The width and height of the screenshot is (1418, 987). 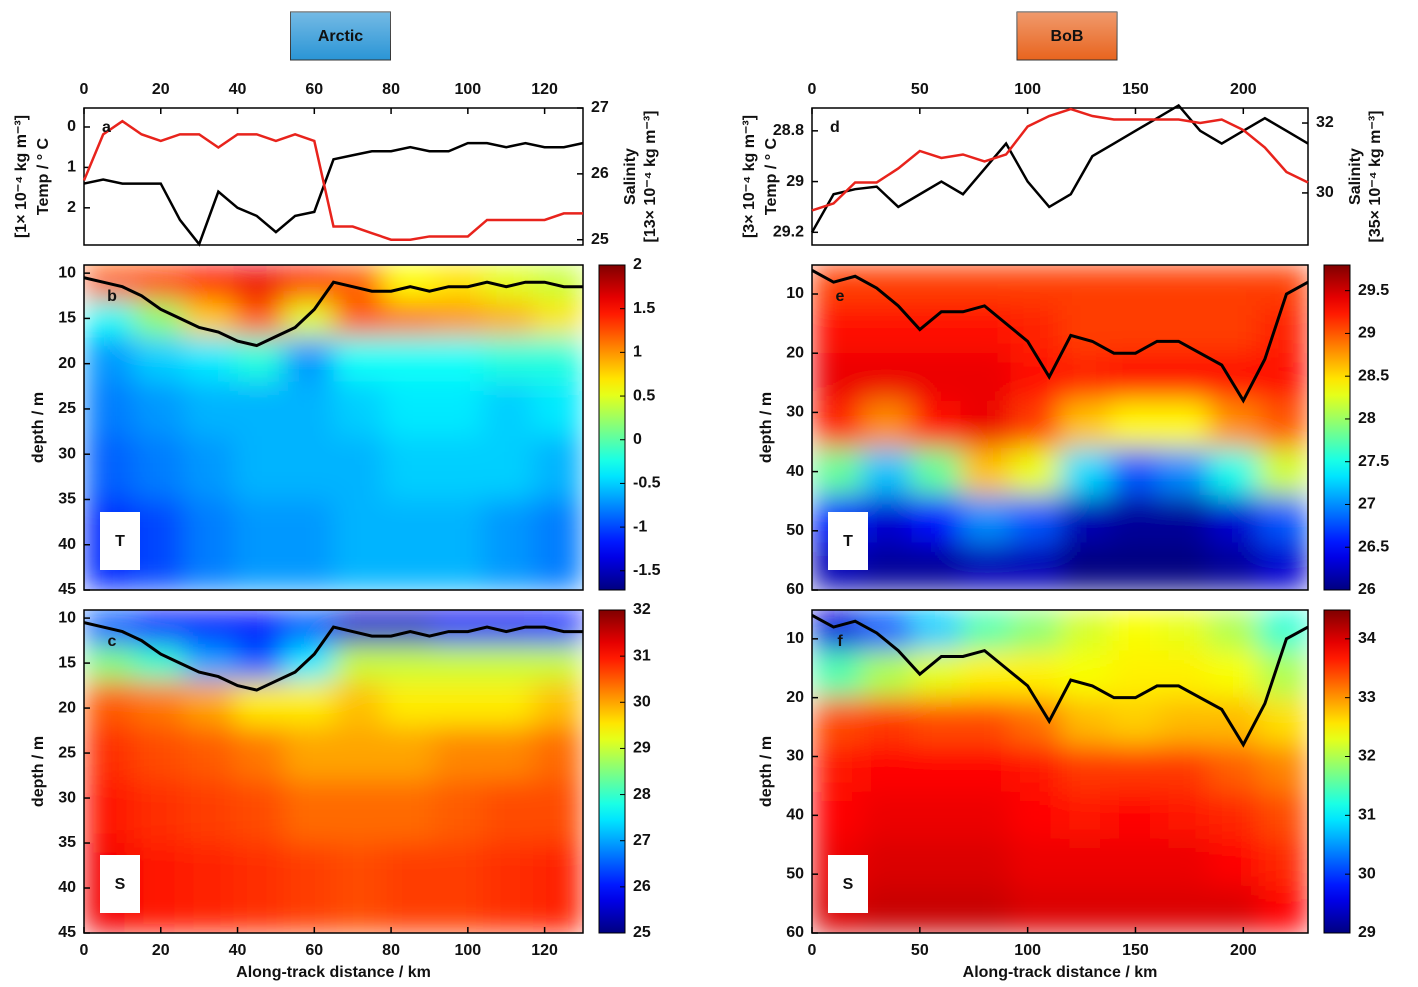 I want to click on x-tick-label: 150, so click(x=1135, y=950).